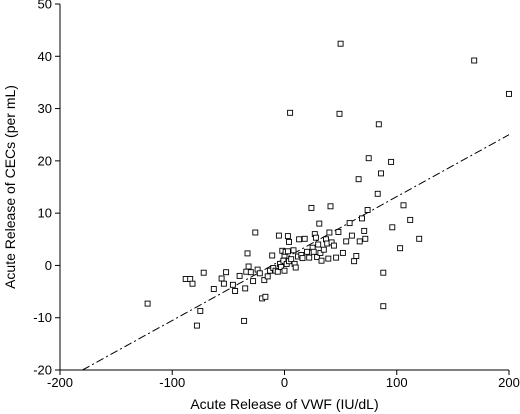 Image resolution: width=520 pixels, height=414 pixels. Describe the element at coordinates (10, 187) in the screenshot. I see `y-axis-title: Acute Release of CECs (per mL)` at that location.